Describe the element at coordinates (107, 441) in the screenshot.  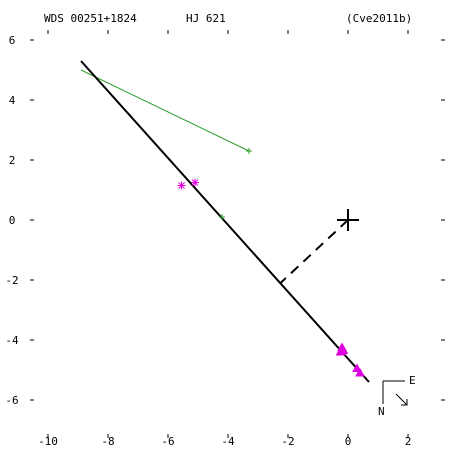
I see `x-tick-label: -8` at that location.